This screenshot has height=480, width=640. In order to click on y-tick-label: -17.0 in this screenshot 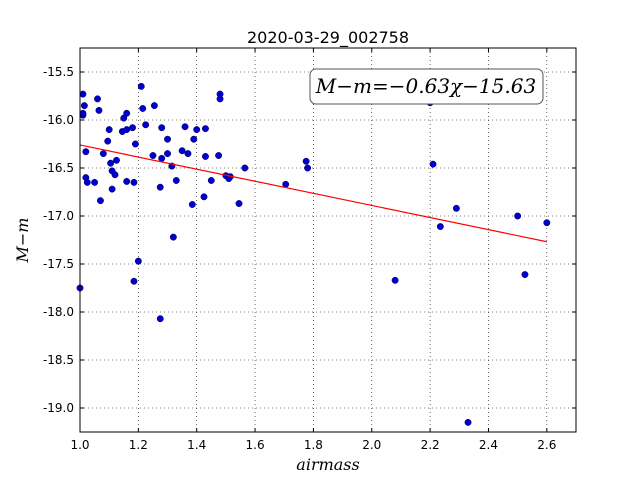, I will do `click(58, 216)`.